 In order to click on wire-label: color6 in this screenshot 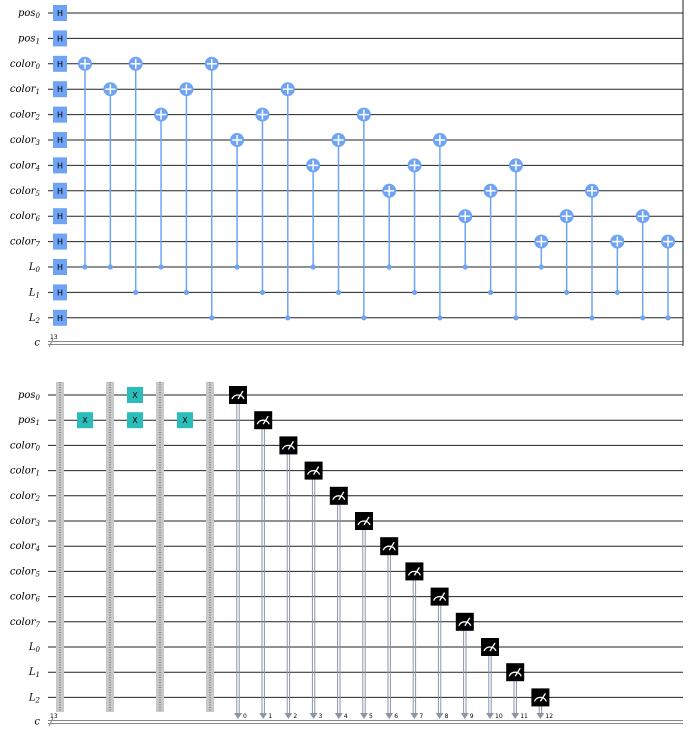, I will do `click(25, 597)`.